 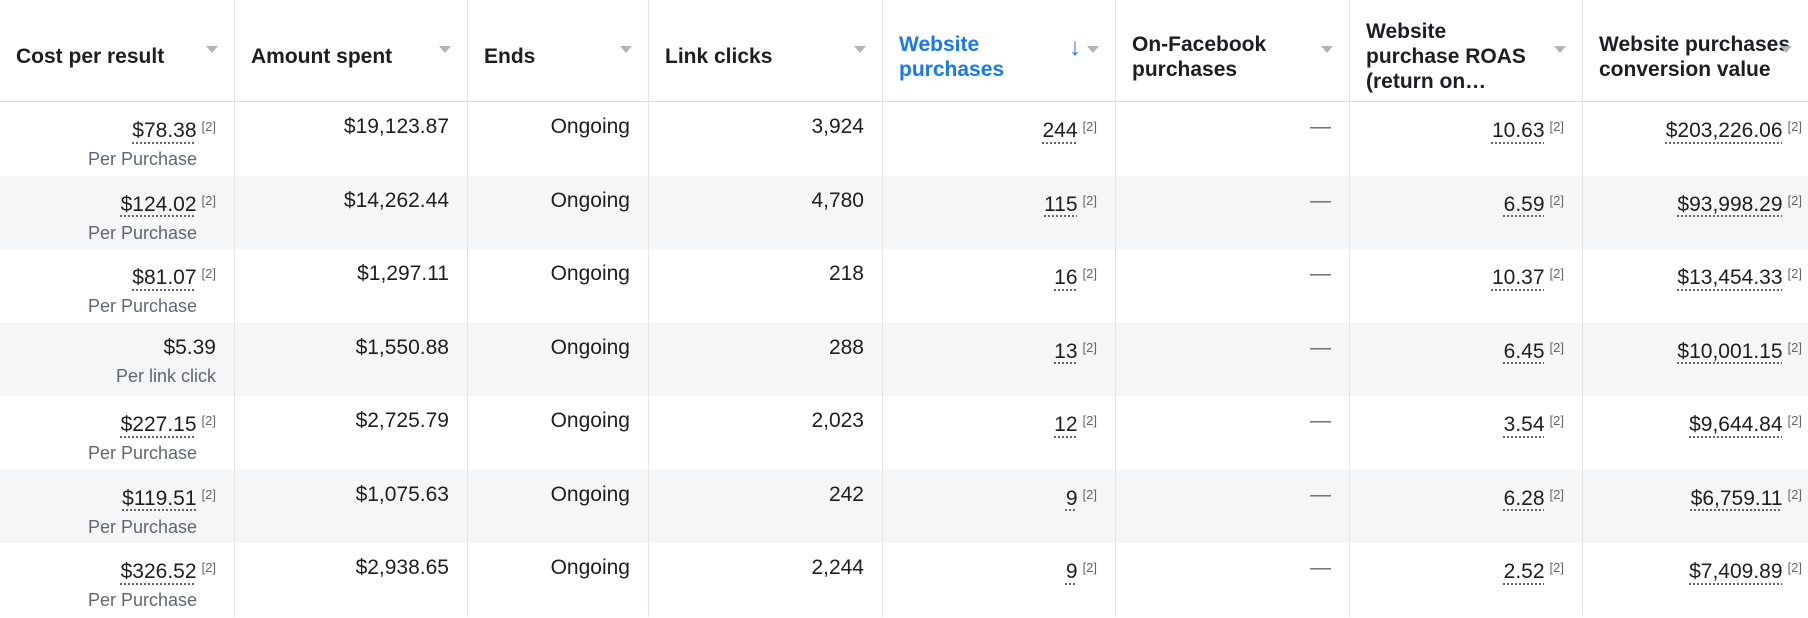 I want to click on website-purchases-value: 16, so click(x=1066, y=277).